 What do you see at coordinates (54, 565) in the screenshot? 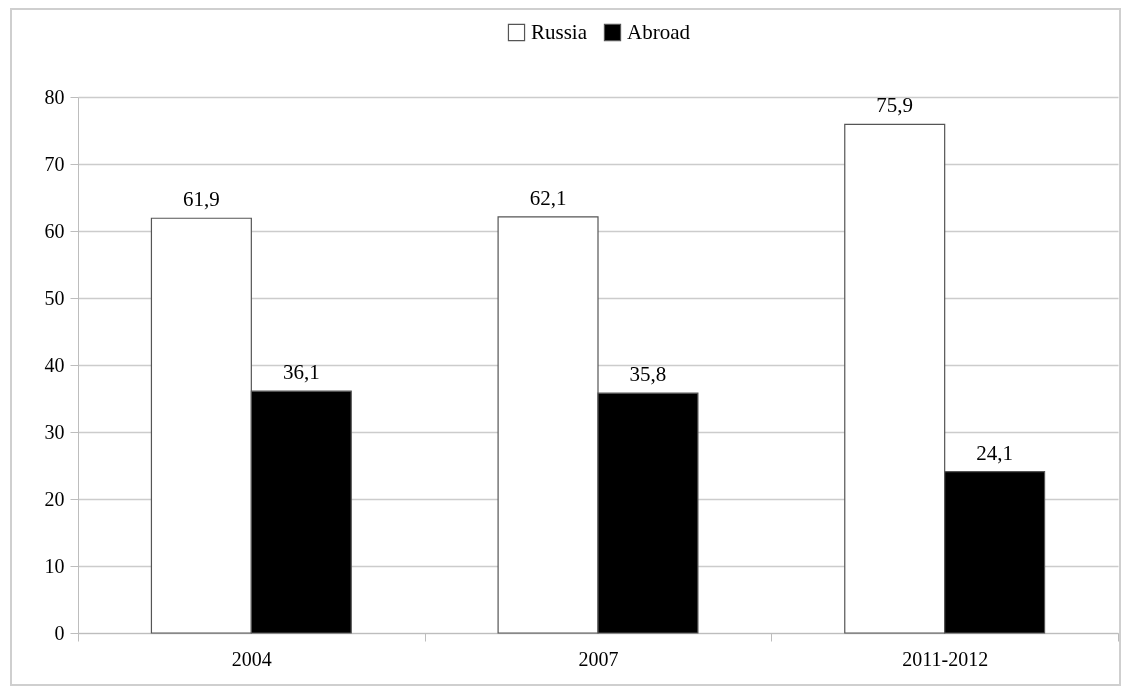
I see `y-tick-label: 10` at bounding box center [54, 565].